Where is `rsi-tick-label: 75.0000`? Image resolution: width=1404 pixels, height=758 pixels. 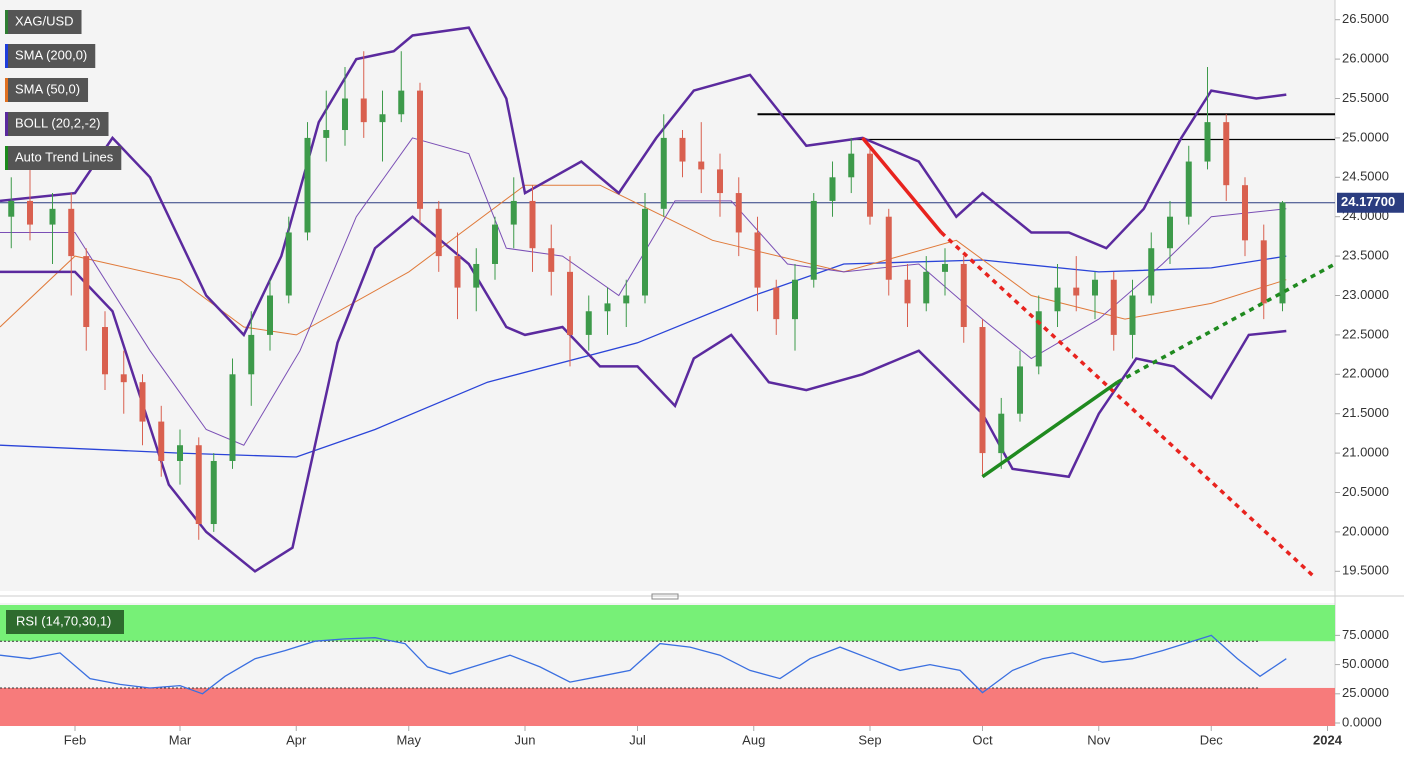 rsi-tick-label: 75.0000 is located at coordinates (1365, 634).